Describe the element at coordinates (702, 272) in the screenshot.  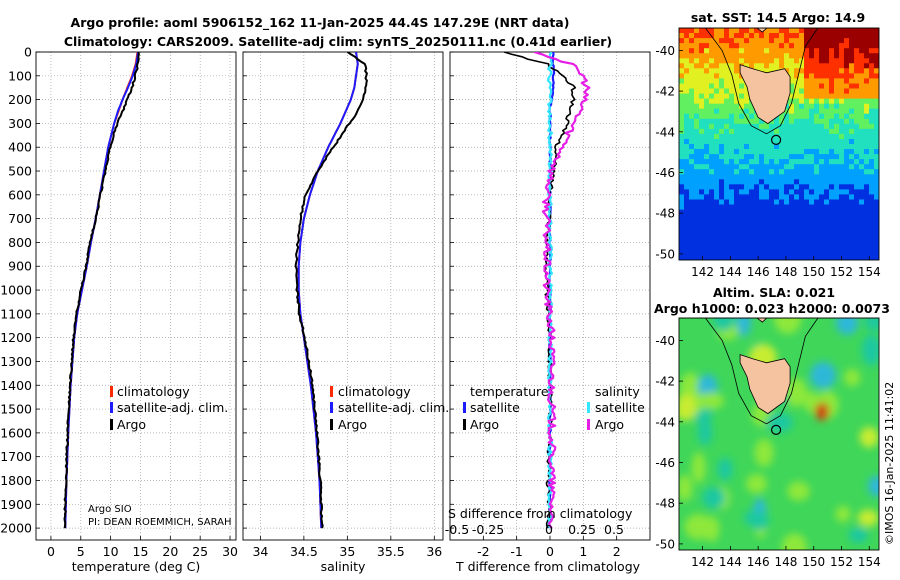
I see `map-x-tick-label: 142` at that location.